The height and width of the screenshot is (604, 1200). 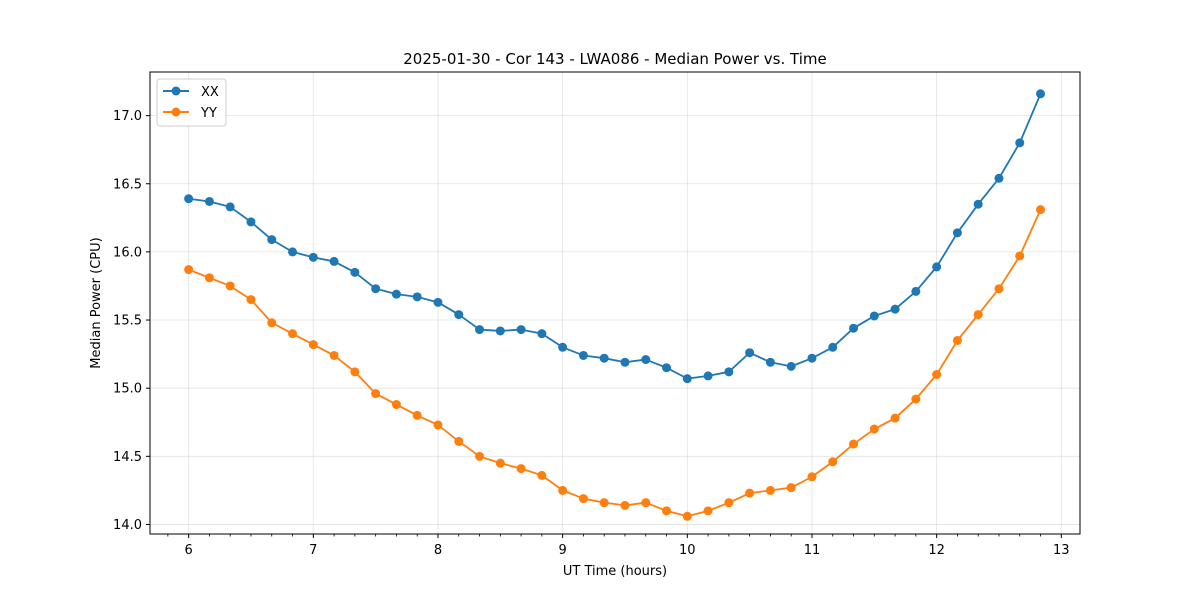 What do you see at coordinates (563, 550) in the screenshot?
I see `x-tick-label: 9` at bounding box center [563, 550].